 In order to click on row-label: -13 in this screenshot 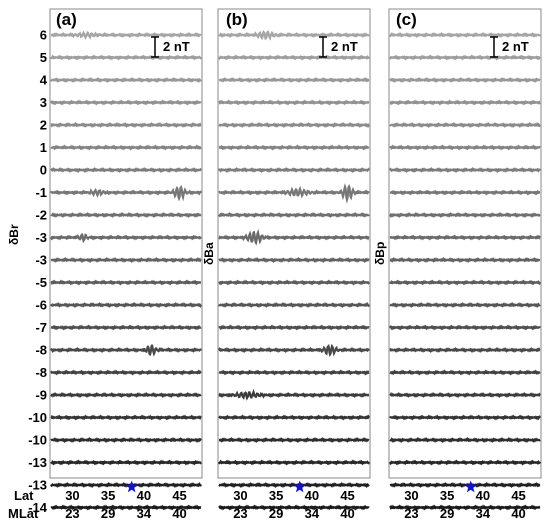, I will do `click(37, 485)`.